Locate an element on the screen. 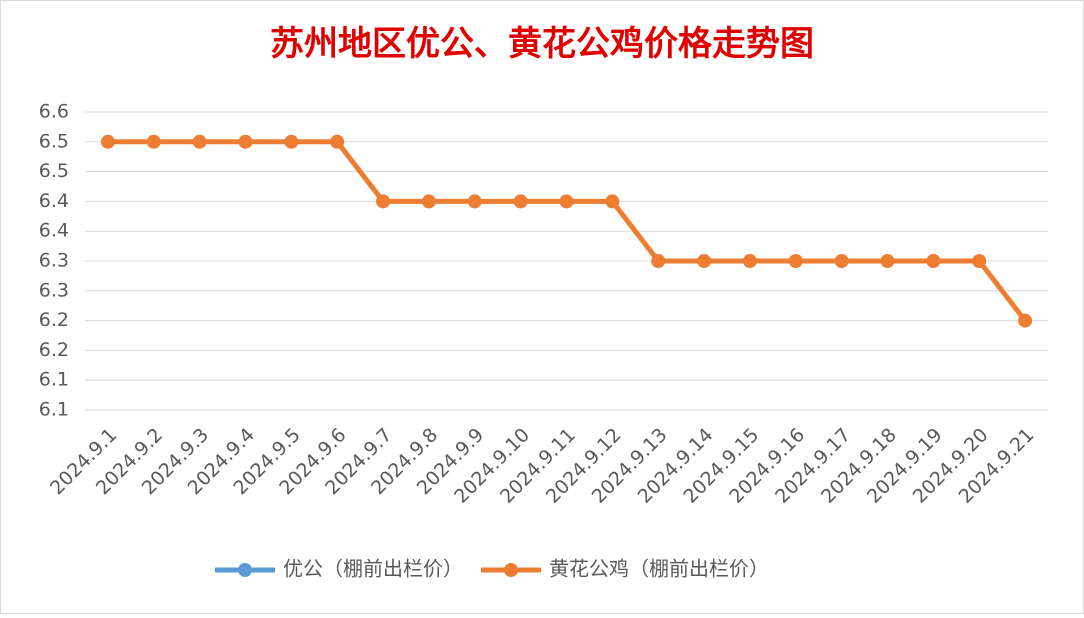 The image size is (1084, 618). y-tick-label: 6.6 is located at coordinates (54, 112).